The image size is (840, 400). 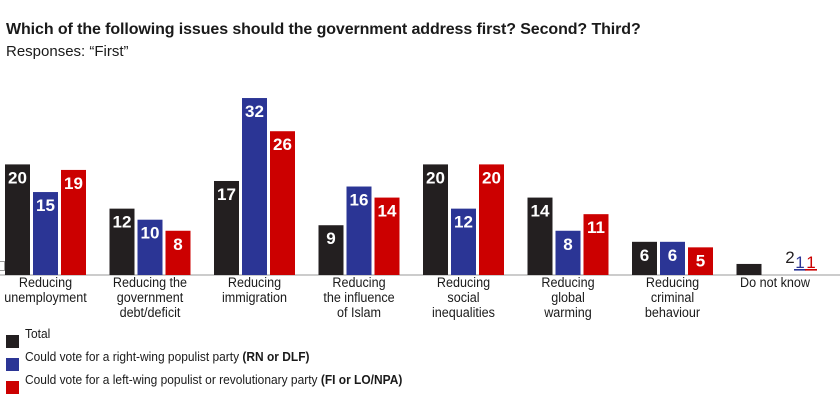 What do you see at coordinates (226, 194) in the screenshot?
I see `data-label: 17` at bounding box center [226, 194].